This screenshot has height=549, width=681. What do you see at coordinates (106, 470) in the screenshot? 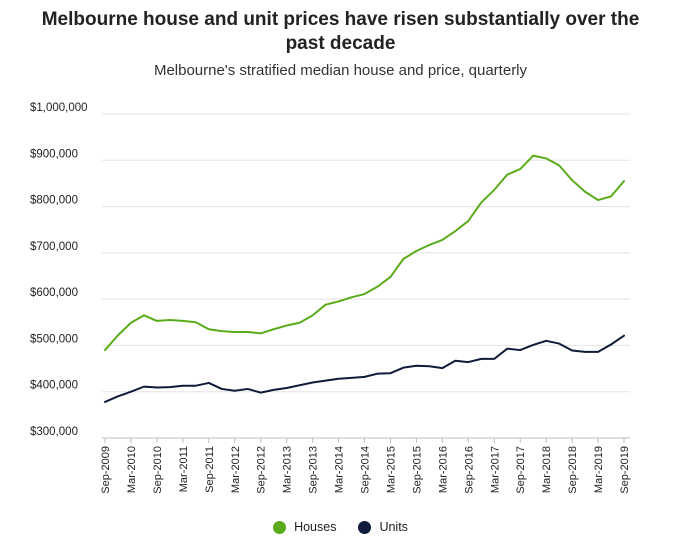
I see `x-tick-label: Sep-2009` at bounding box center [106, 470].